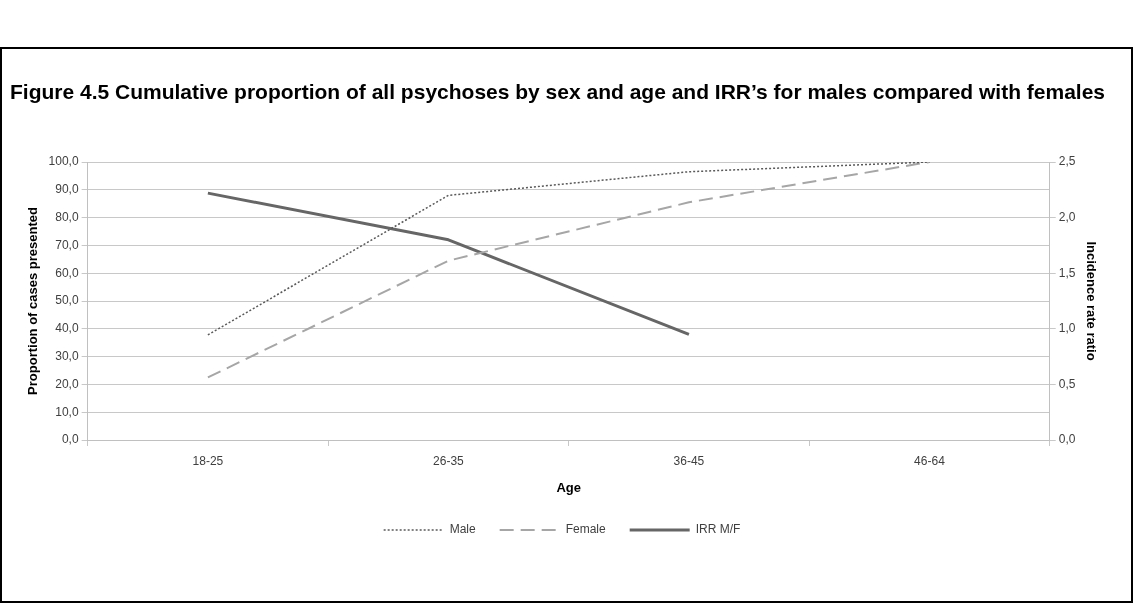 The width and height of the screenshot is (1133, 603). I want to click on y-tick-label: 40,0, so click(67, 328).